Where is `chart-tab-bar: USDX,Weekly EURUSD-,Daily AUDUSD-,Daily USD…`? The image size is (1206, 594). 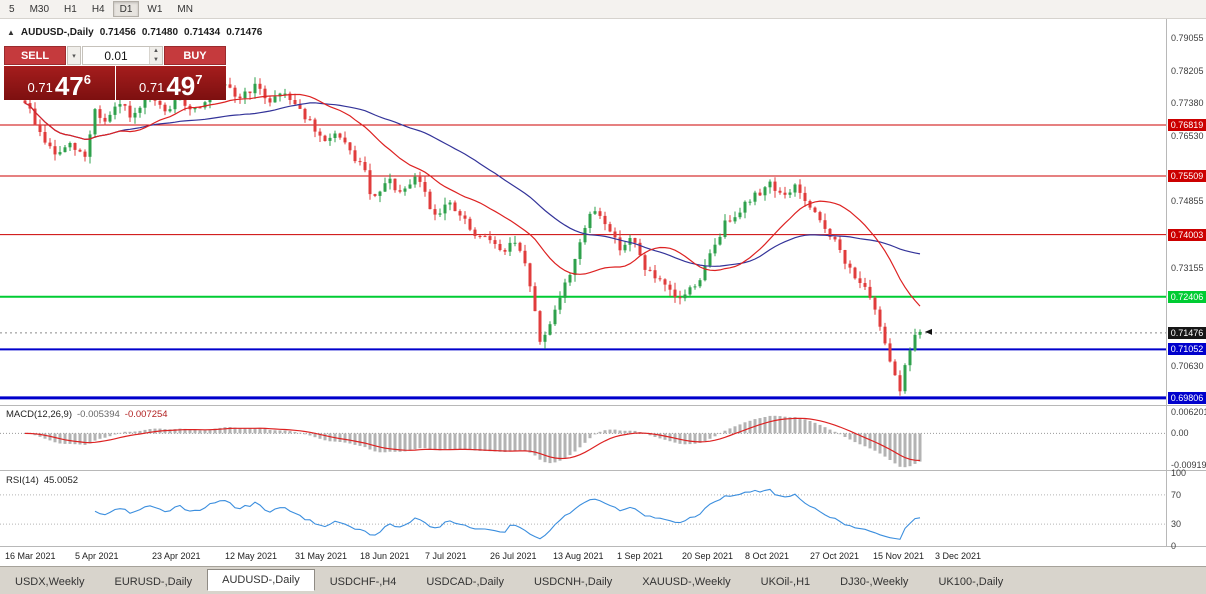 chart-tab-bar: USDX,Weekly EURUSD-,Daily AUDUSD-,Daily USD… is located at coordinates (603, 580).